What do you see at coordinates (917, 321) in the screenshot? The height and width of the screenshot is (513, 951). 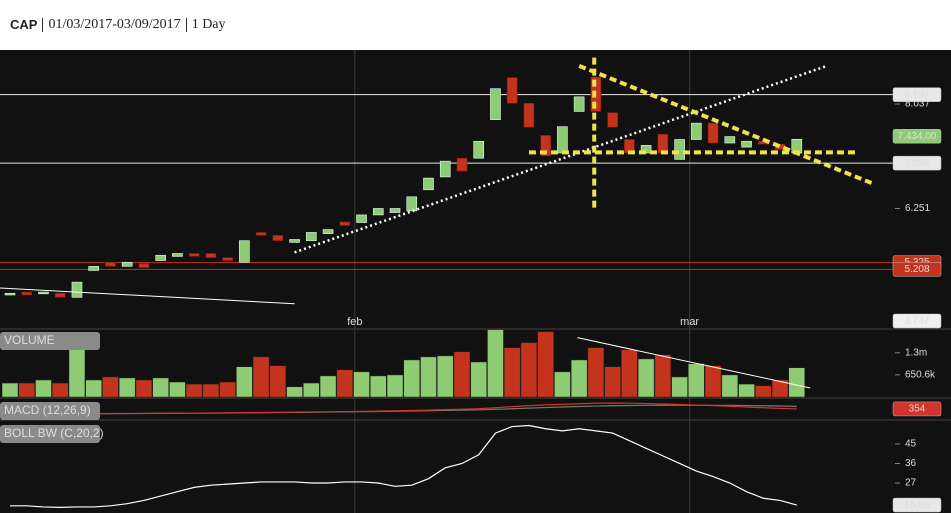 I see `floor-label-box` at bounding box center [917, 321].